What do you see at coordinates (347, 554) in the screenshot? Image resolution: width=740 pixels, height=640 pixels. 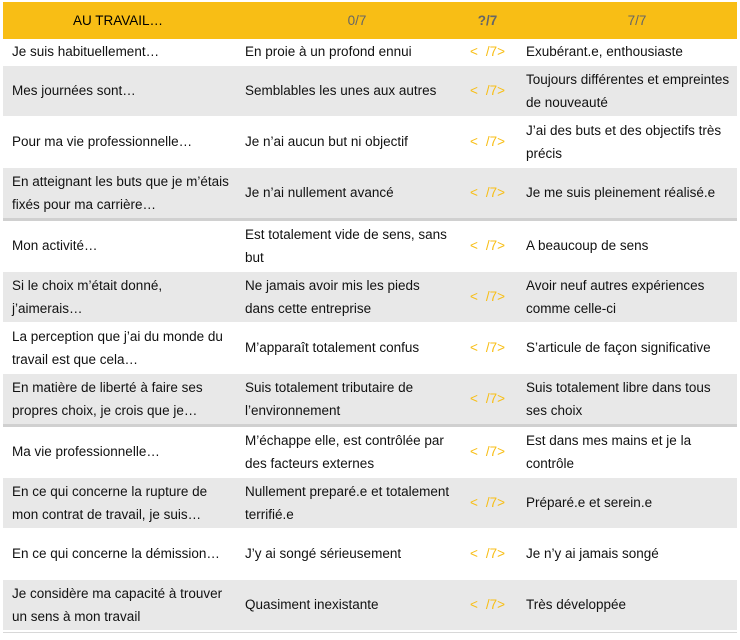 I see `low-answer-cell: J’y ai songé sérieusement` at bounding box center [347, 554].